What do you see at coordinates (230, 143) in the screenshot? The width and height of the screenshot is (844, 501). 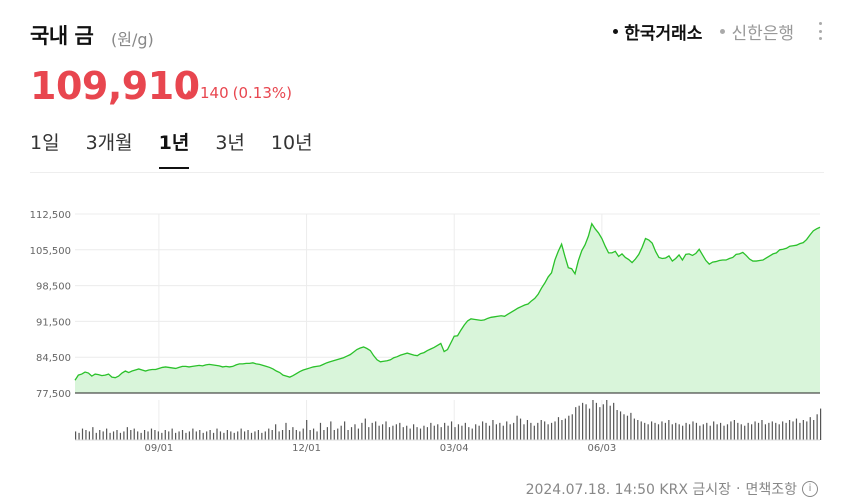 I see `tab-3y: 3년` at bounding box center [230, 143].